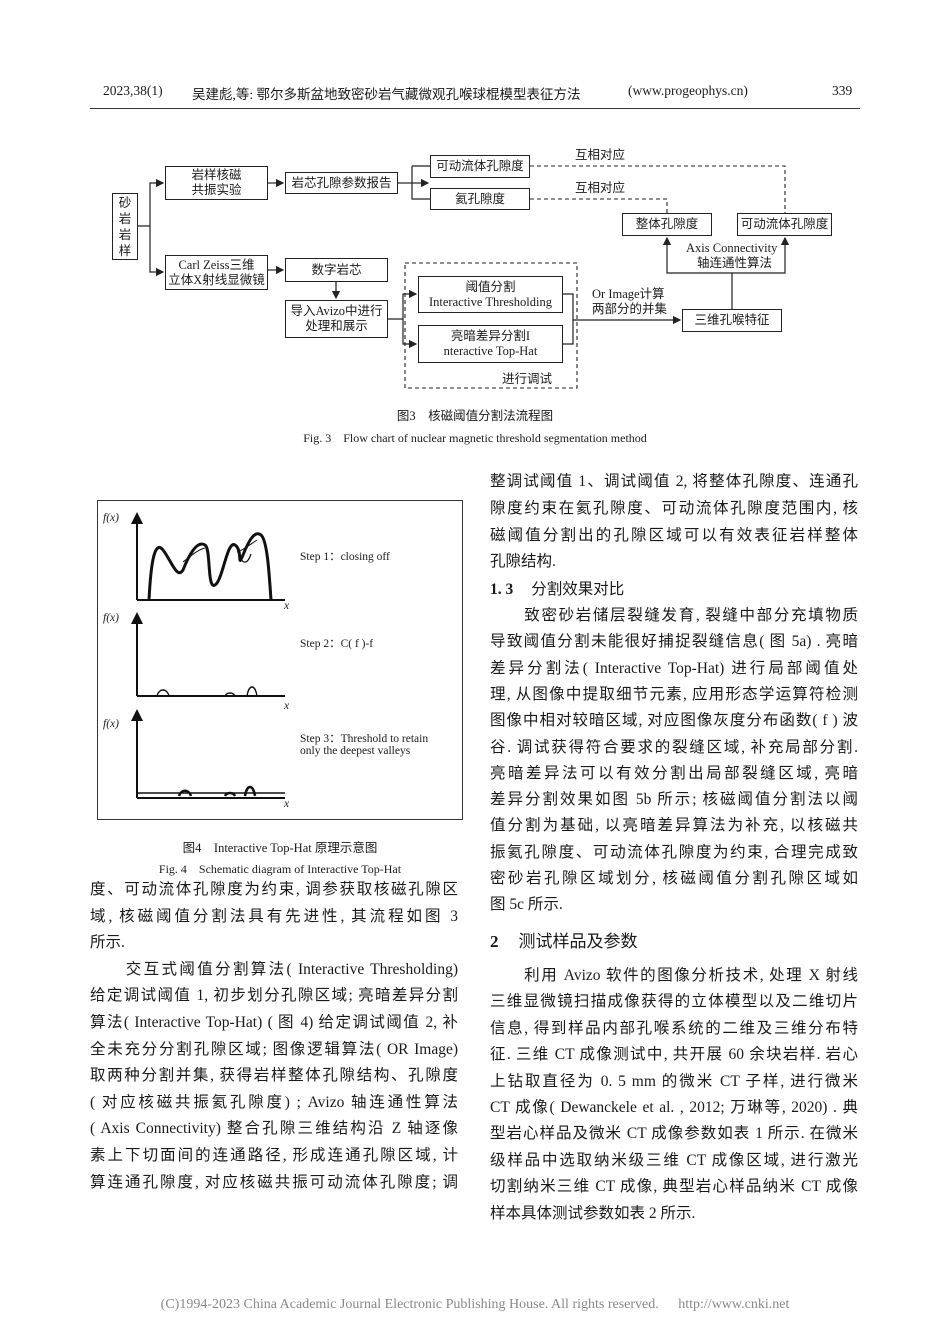 The width and height of the screenshot is (950, 1344). I want to click on node-avizo-import: 导入Avizo中进行 处理和展示, so click(336, 319).